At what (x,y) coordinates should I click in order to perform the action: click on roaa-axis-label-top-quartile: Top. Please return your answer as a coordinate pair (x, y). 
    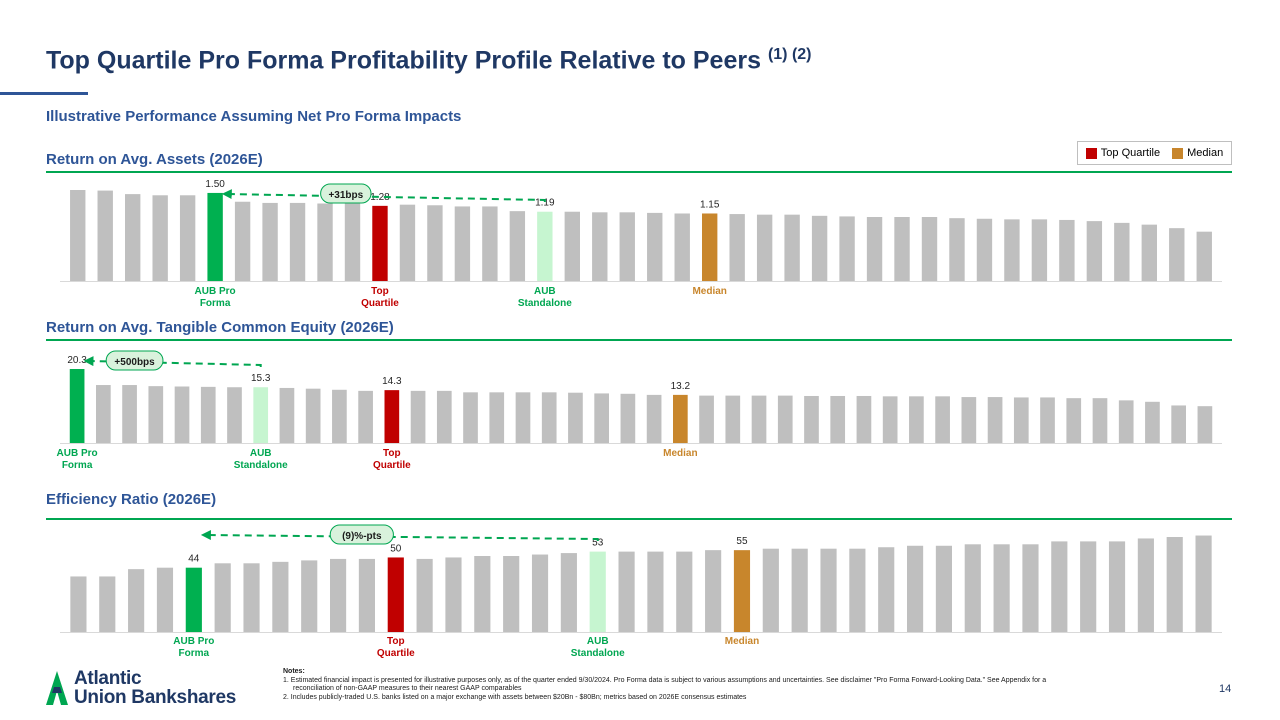
    Looking at the image, I should click on (380, 291).